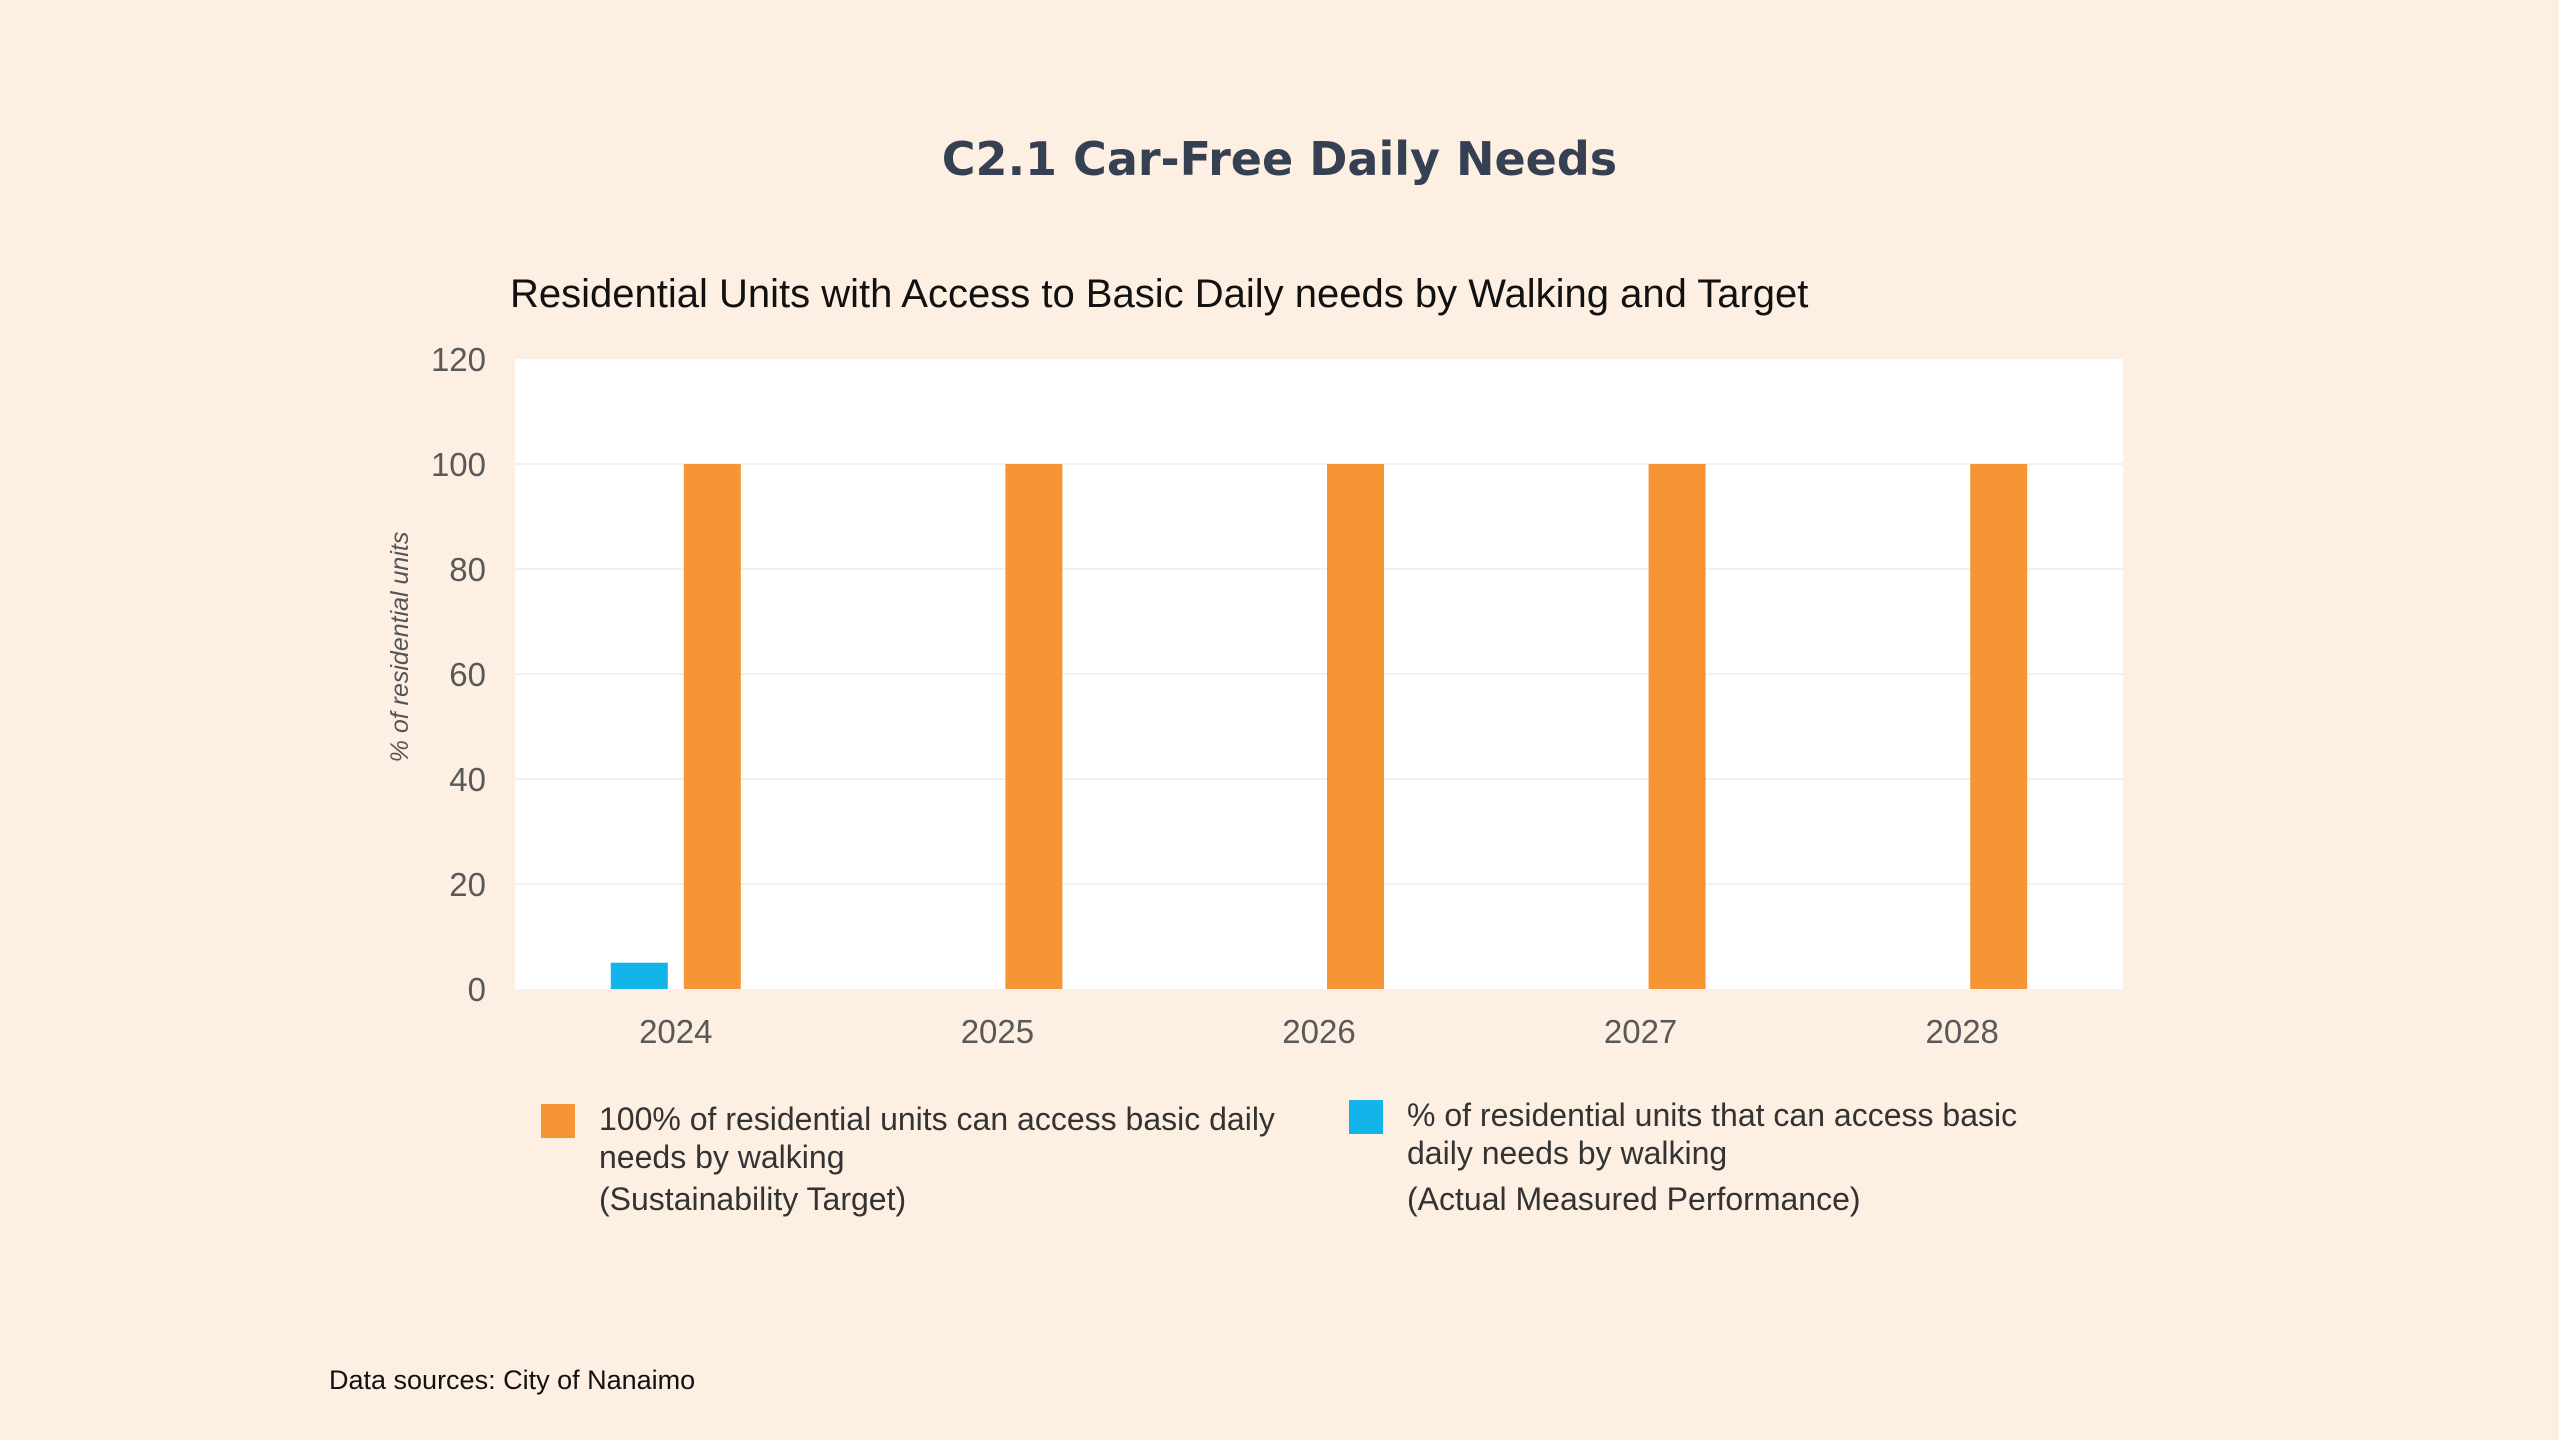  I want to click on page-title: C2.1 Car-Free Daily Needs, so click(1279, 159).